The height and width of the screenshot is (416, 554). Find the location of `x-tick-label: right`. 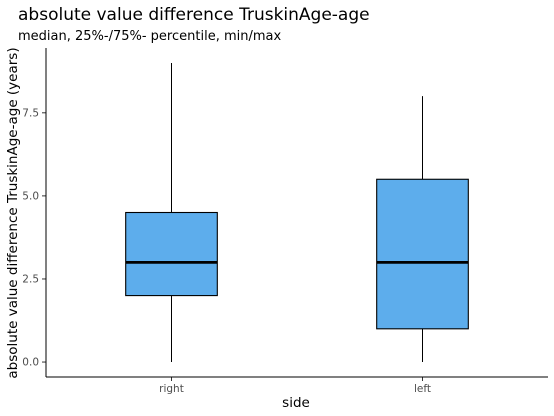

x-tick-label: right is located at coordinates (171, 389).